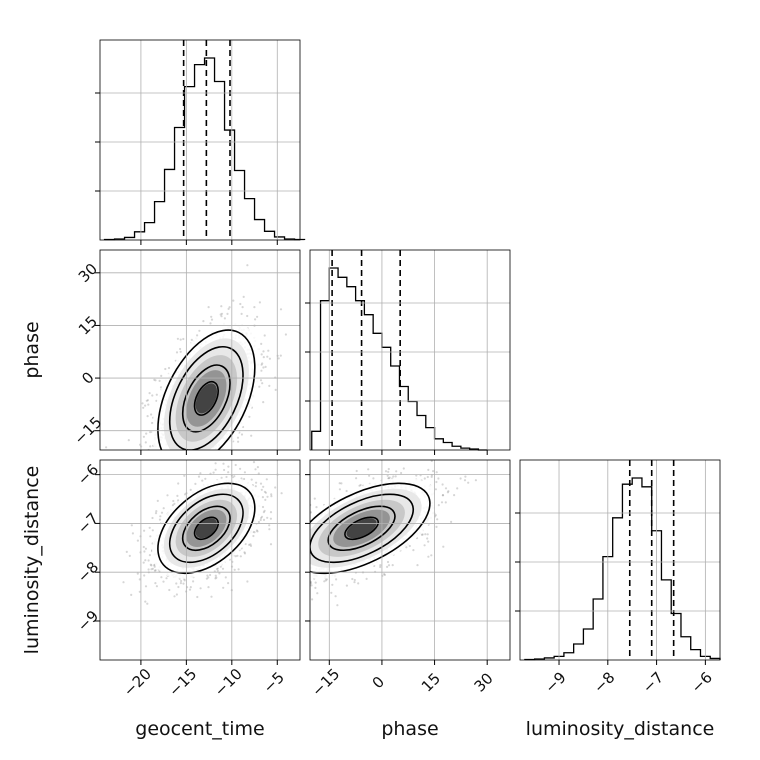 The width and height of the screenshot is (760, 760). I want to click on density-phase-vs-luminosity_distance, so click(393, 533).